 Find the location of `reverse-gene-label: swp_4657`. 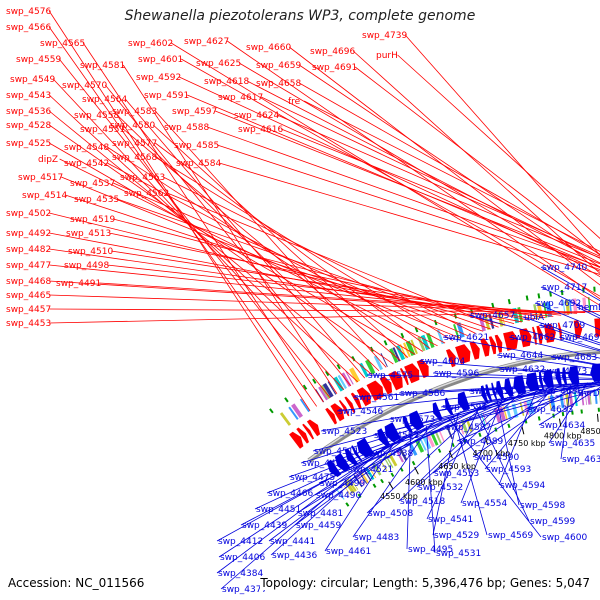

reverse-gene-label: swp_4657 is located at coordinates (492, 316).